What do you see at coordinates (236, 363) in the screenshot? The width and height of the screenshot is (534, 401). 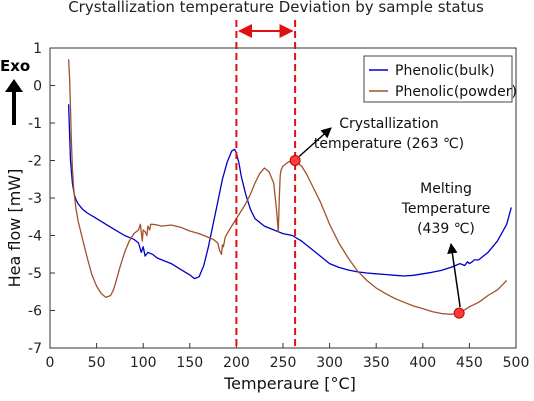 I see `x-tick-label: 200` at bounding box center [236, 363].